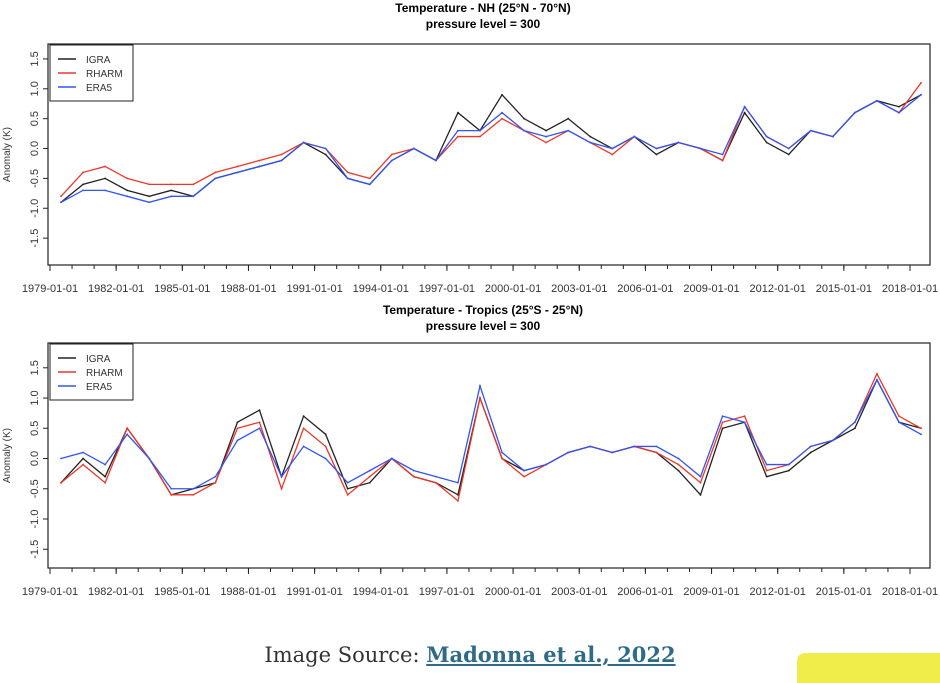  Describe the element at coordinates (182, 592) in the screenshot. I see `x-tick-label: 1985-01-01` at that location.